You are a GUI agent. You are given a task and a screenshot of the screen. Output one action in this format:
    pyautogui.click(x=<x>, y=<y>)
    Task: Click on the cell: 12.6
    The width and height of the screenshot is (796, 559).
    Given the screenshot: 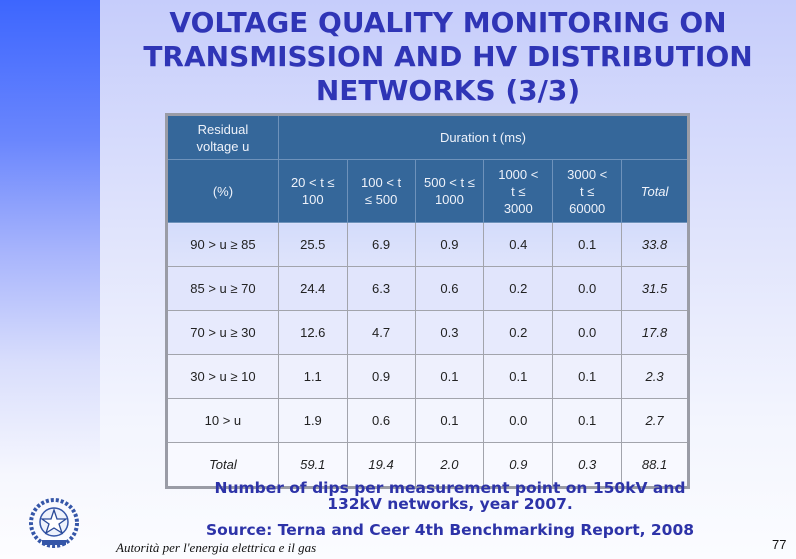 What is the action you would take?
    pyautogui.click(x=312, y=332)
    